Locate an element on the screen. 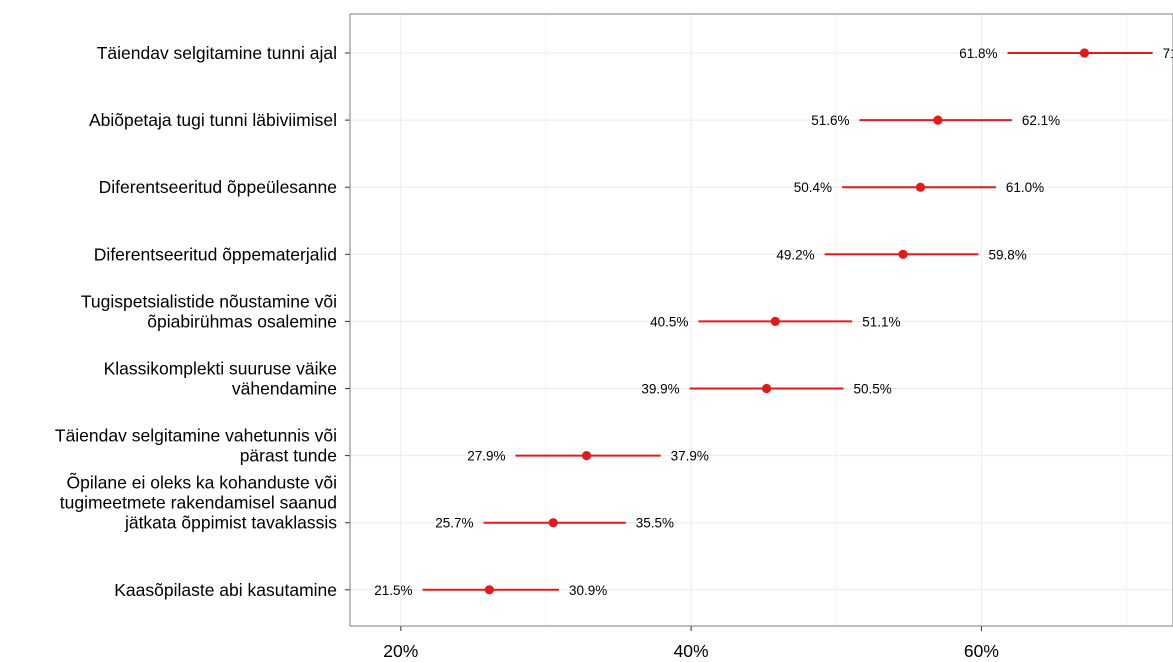 The width and height of the screenshot is (1173, 662). high-value-label: 62.1% is located at coordinates (1041, 120).